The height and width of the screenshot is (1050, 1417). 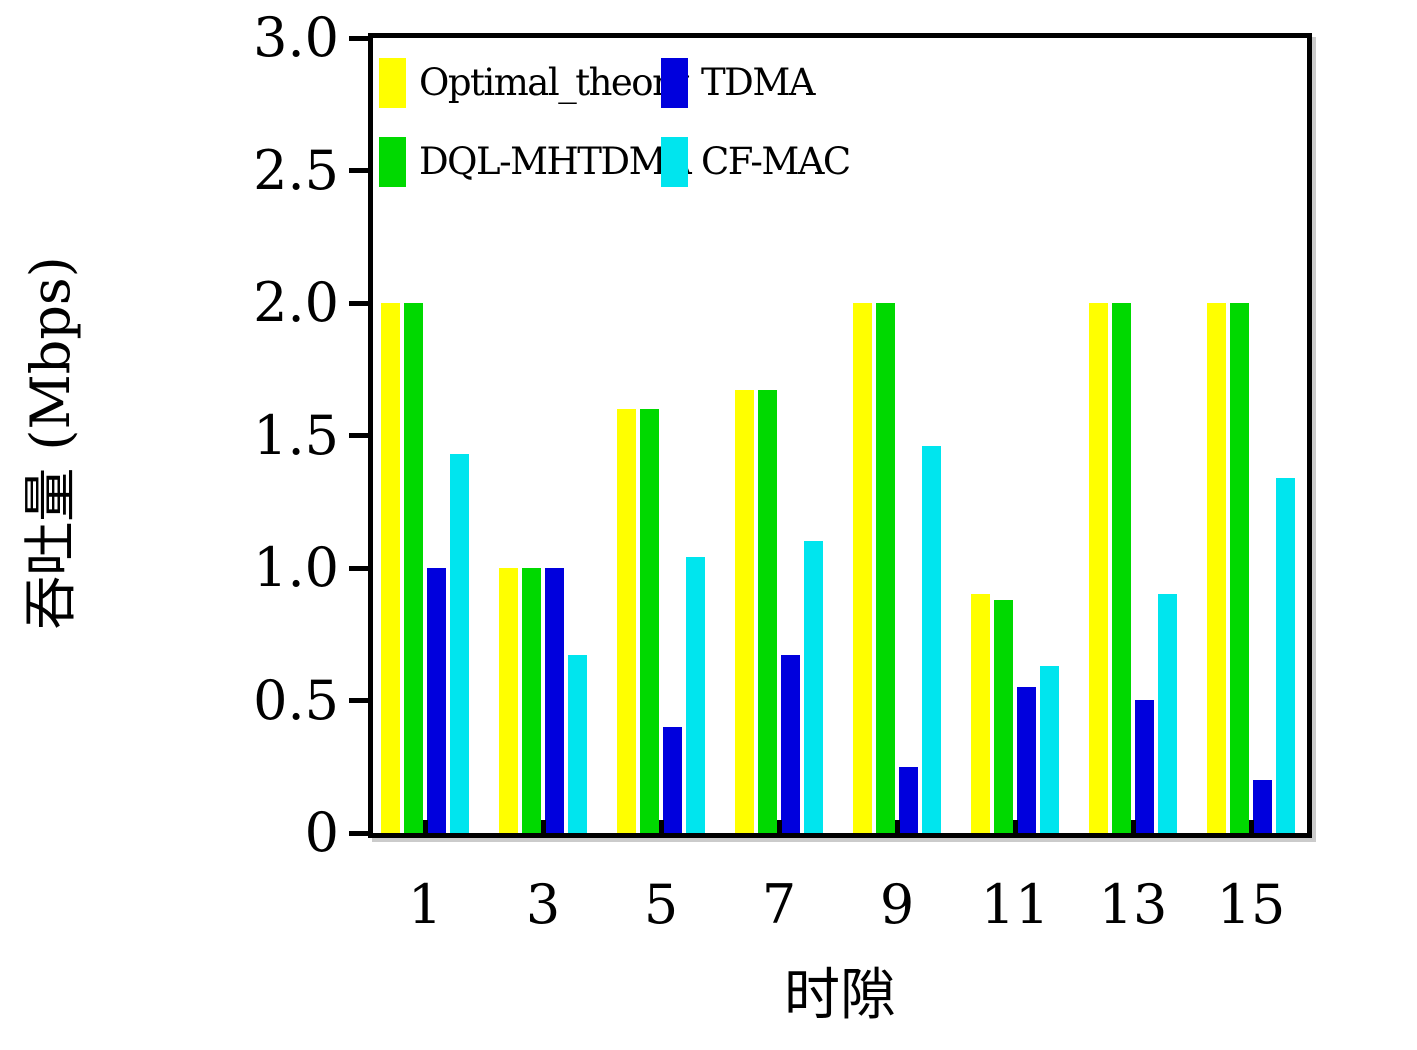 I want to click on y-axis-label: 吞吐量 (Mbps), so click(x=50, y=443).